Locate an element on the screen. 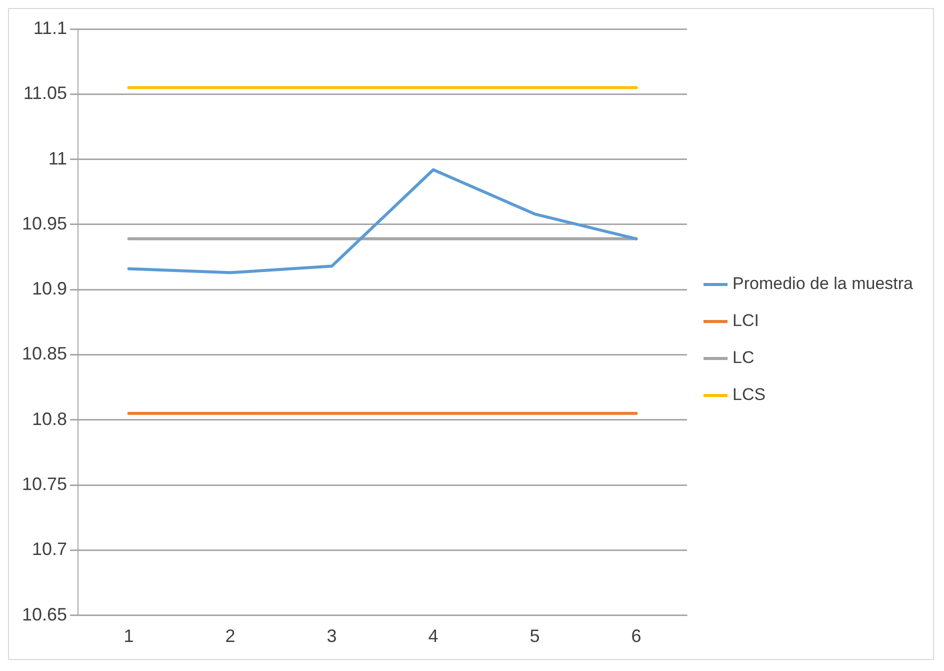 The width and height of the screenshot is (944, 671). y-tick-label: 10.85 is located at coordinates (45, 354).